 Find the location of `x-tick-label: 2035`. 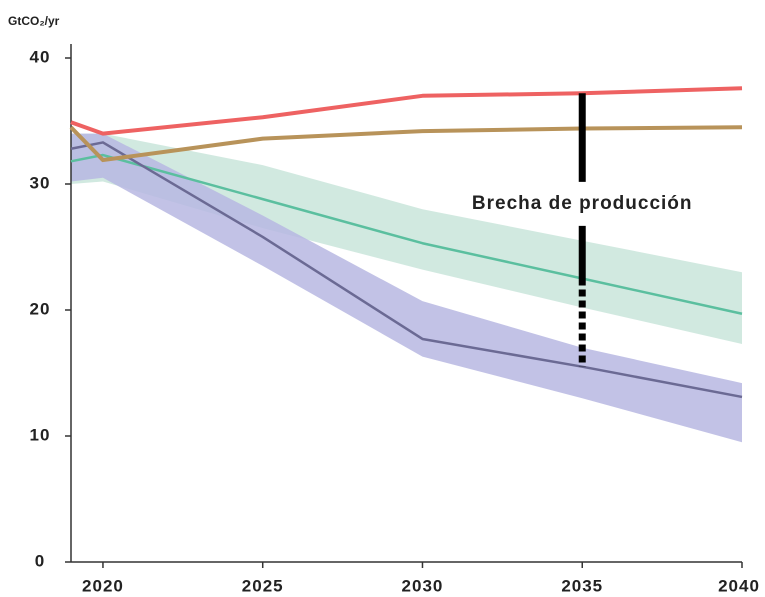

x-tick-label: 2035 is located at coordinates (582, 585).